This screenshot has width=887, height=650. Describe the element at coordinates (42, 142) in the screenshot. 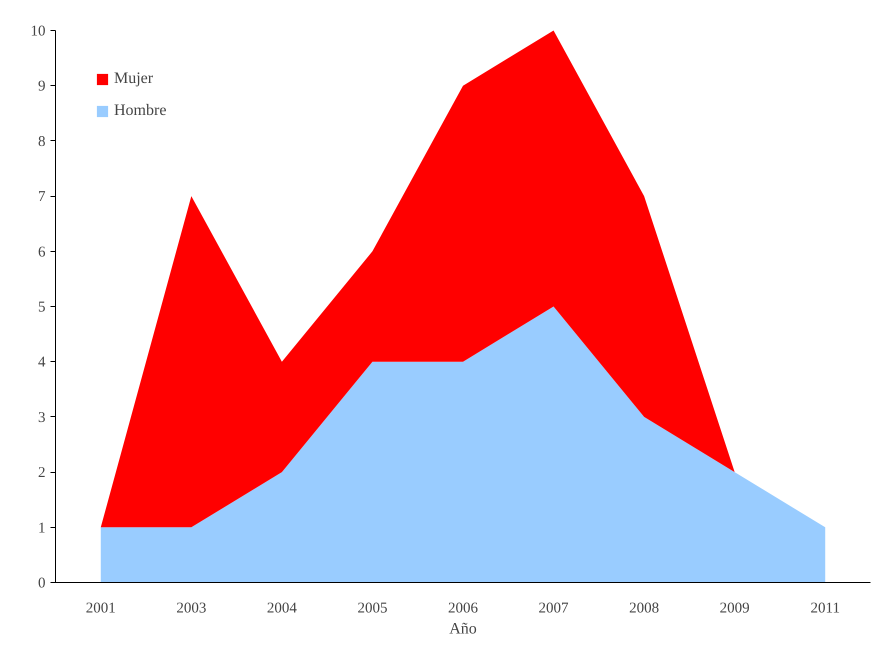

I see `y-tick-label: 8` at that location.